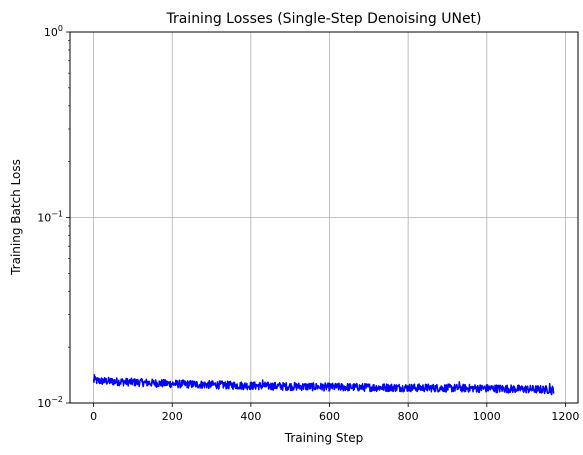 This screenshot has width=583, height=455. What do you see at coordinates (172, 416) in the screenshot?
I see `x-tick-label: 200` at bounding box center [172, 416].